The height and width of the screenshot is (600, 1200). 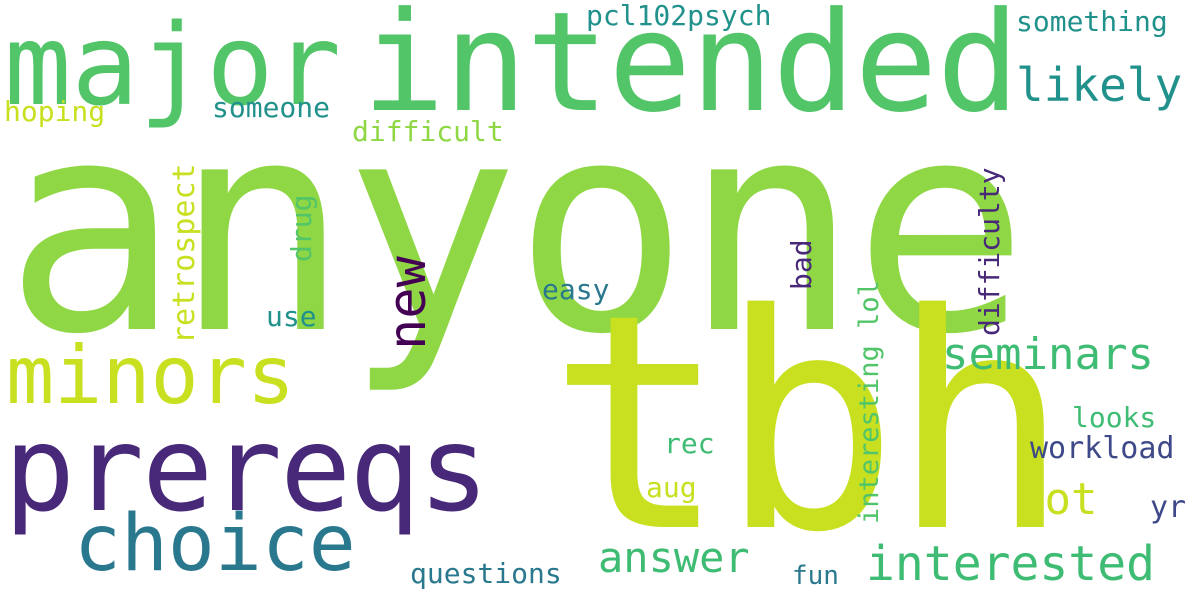 I want to click on word-easy: easy, so click(x=576, y=289).